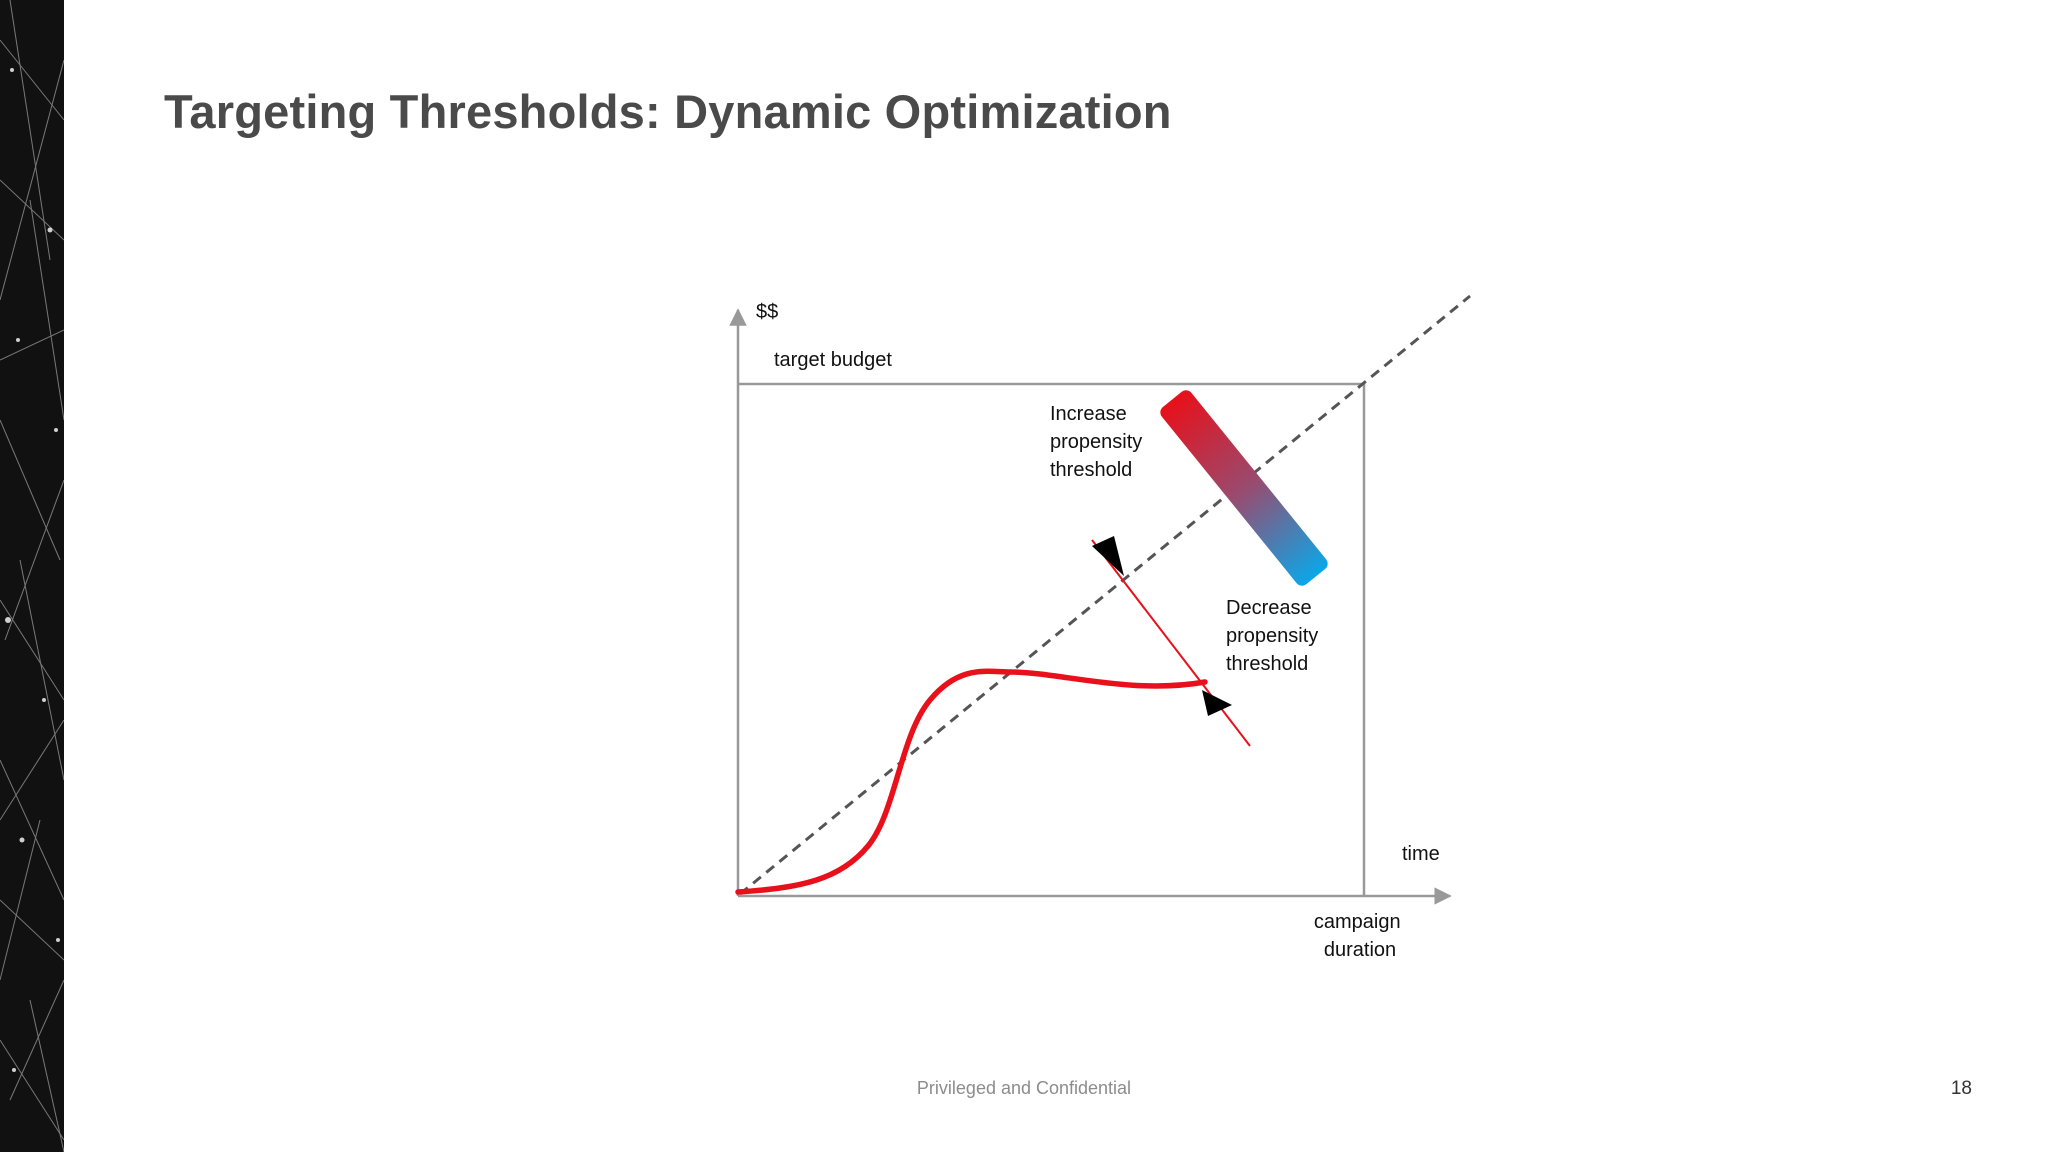 Image resolution: width=2048 pixels, height=1152 pixels. What do you see at coordinates (1244, 488) in the screenshot?
I see `threshold-gradient-bar` at bounding box center [1244, 488].